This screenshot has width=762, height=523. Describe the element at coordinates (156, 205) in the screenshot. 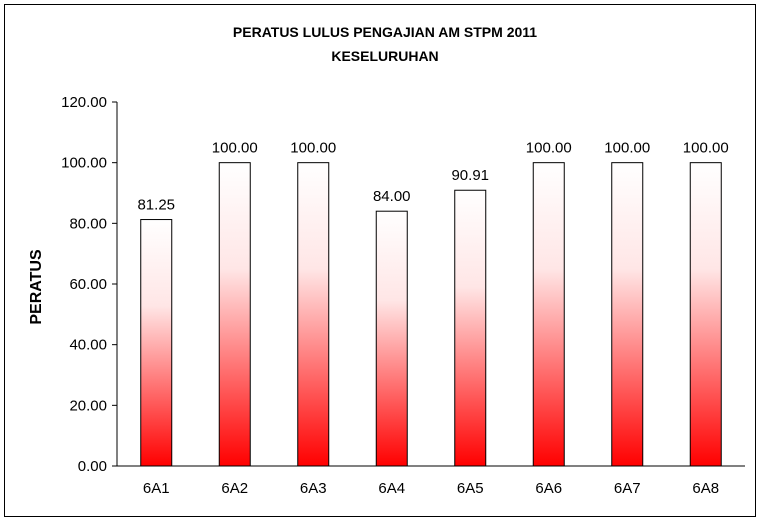

I see `data-label-6a1: 81.25` at that location.